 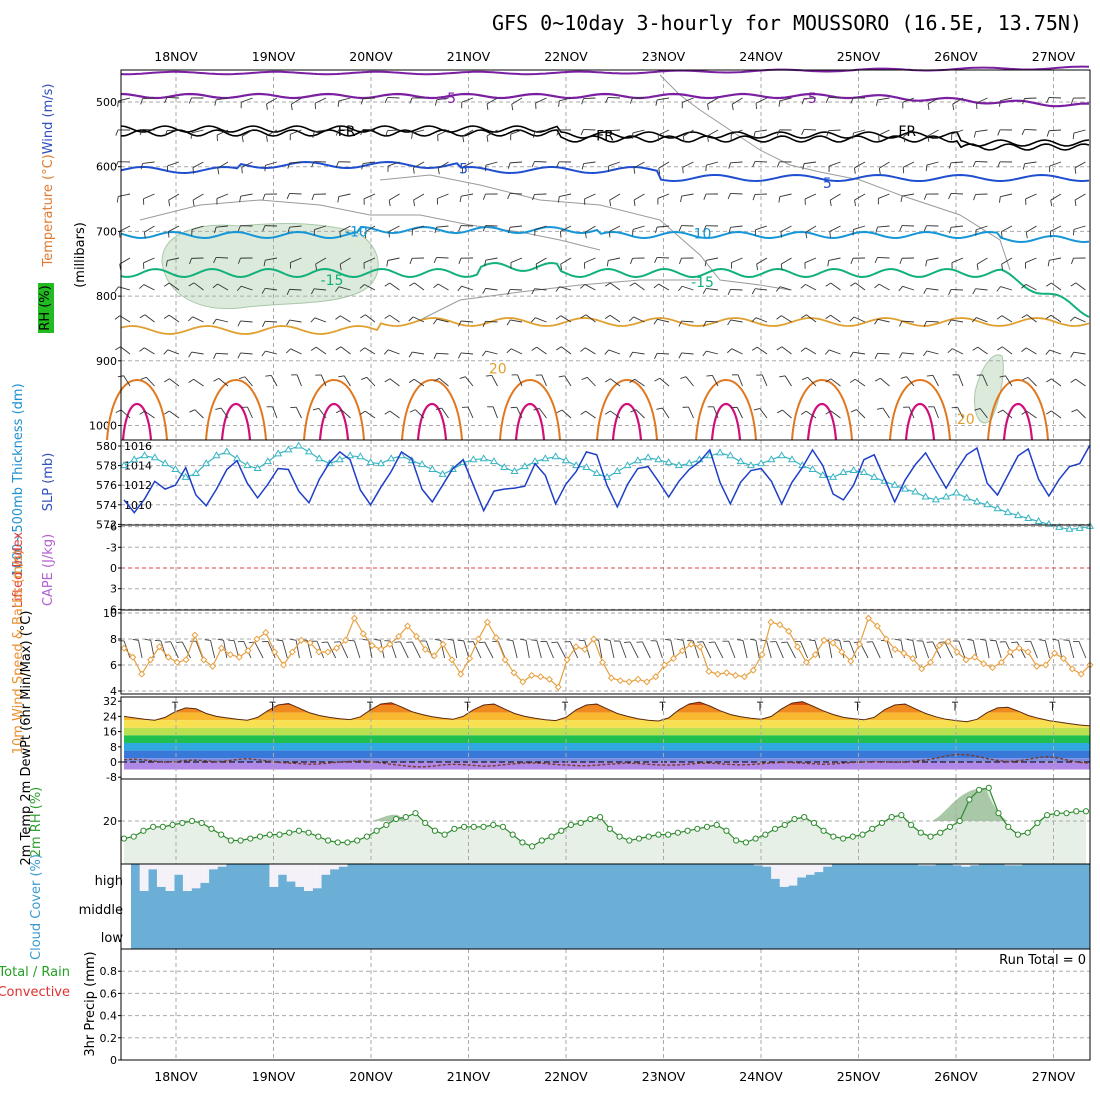 What do you see at coordinates (410, 354) in the screenshot?
I see `wind-barb-12-8-flag` at bounding box center [410, 354].